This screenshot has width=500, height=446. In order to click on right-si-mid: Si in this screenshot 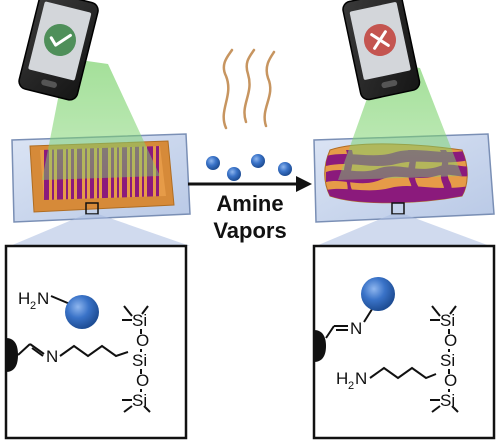, I will do `click(447, 360)`.